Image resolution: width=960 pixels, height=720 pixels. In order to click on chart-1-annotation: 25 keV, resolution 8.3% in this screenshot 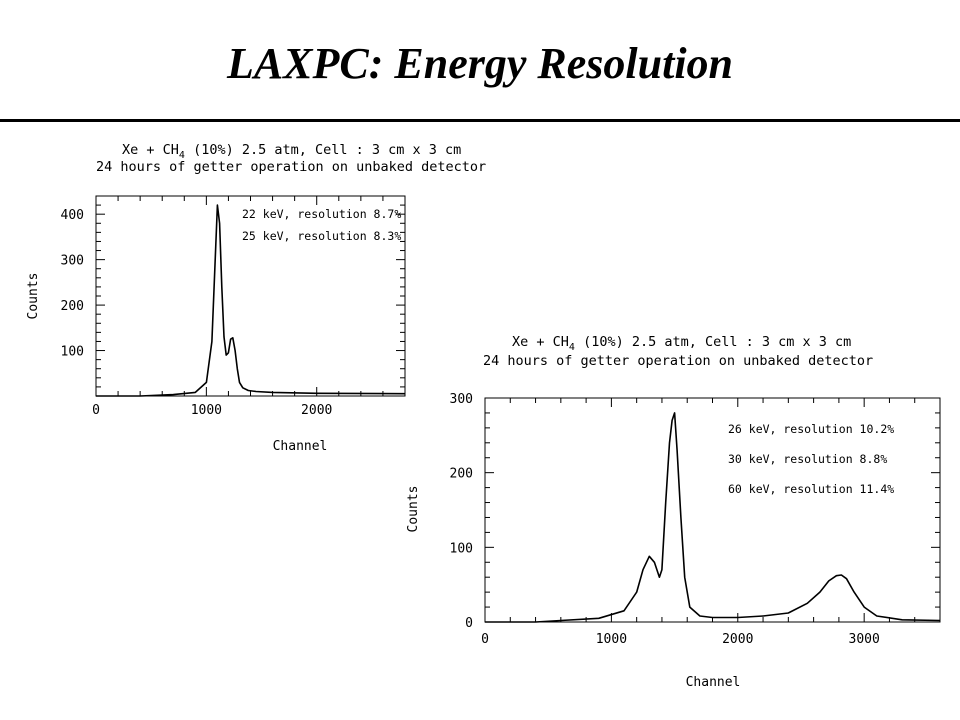, I will do `click(321, 236)`.